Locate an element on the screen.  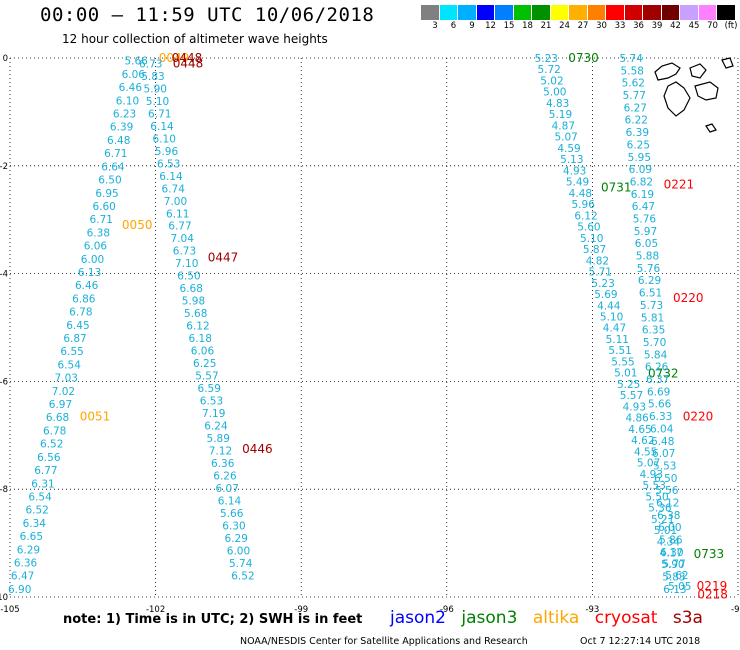
legend-jason2: jason2 is located at coordinates (418, 618).